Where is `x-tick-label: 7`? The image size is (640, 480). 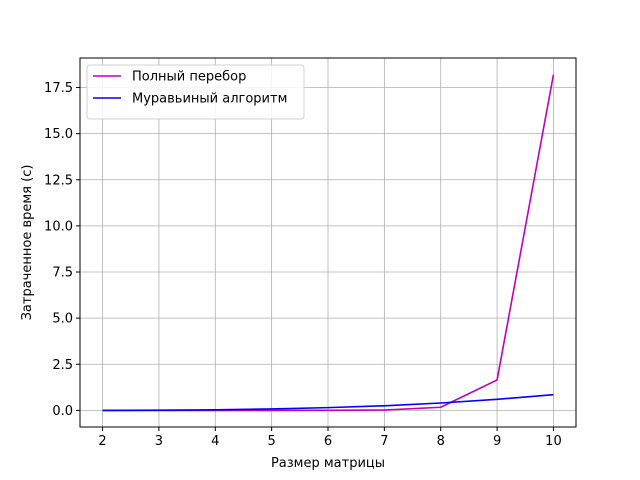 x-tick-label: 7 is located at coordinates (384, 441).